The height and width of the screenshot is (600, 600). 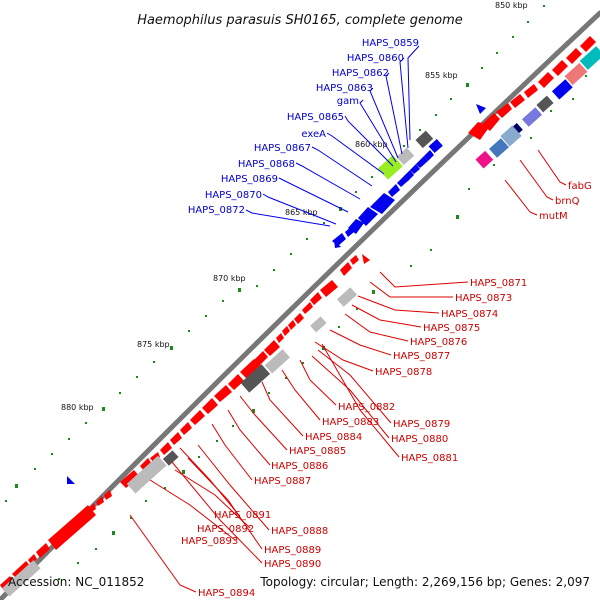 I want to click on gene-label-HAPS_0894: HAPS_0894, so click(x=226, y=593).